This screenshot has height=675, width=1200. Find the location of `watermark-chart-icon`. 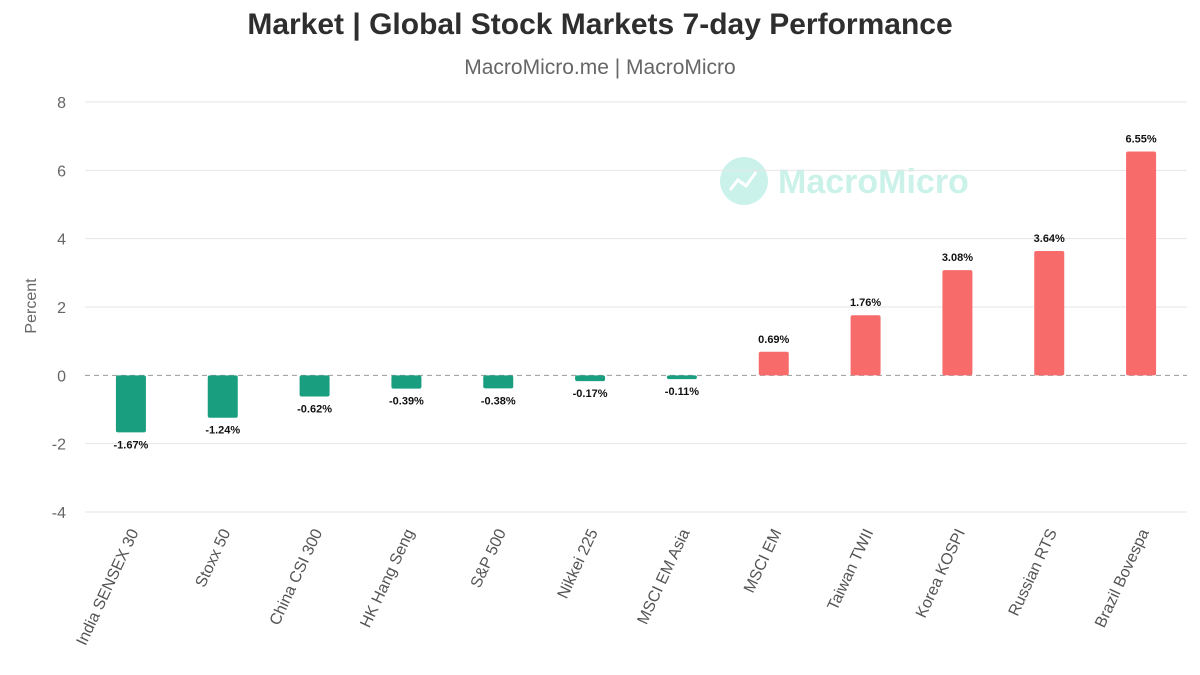

watermark-chart-icon is located at coordinates (743, 181).